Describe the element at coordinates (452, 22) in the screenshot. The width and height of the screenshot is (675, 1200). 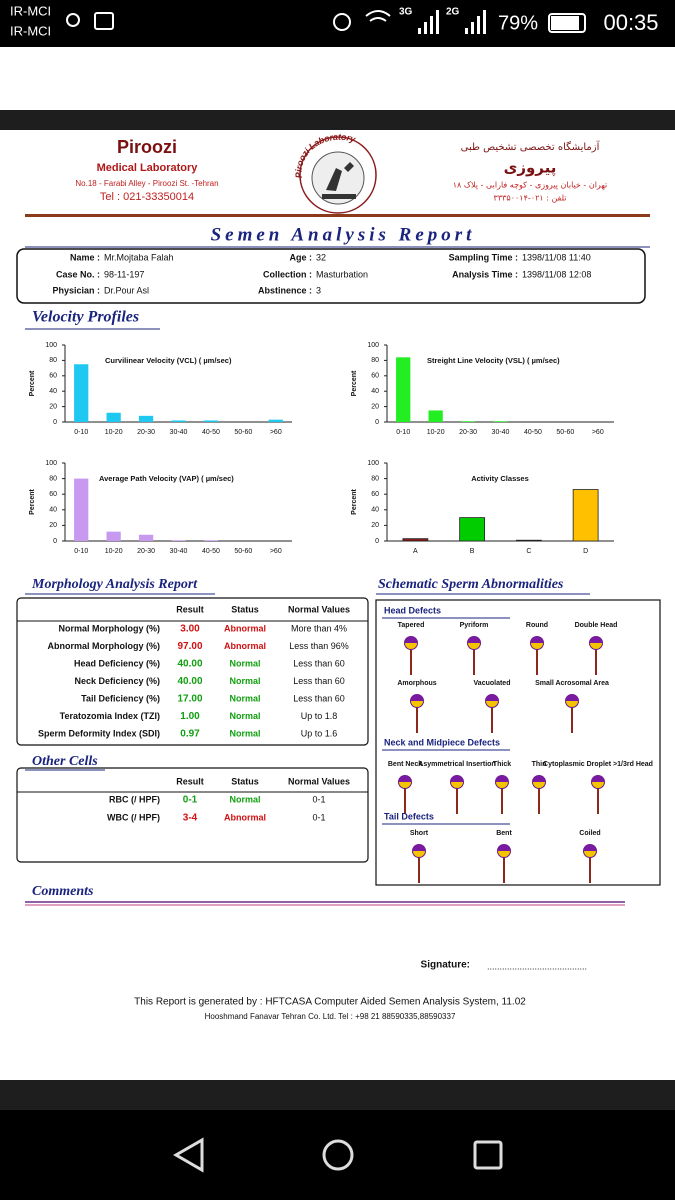
I see `signal-bars` at that location.